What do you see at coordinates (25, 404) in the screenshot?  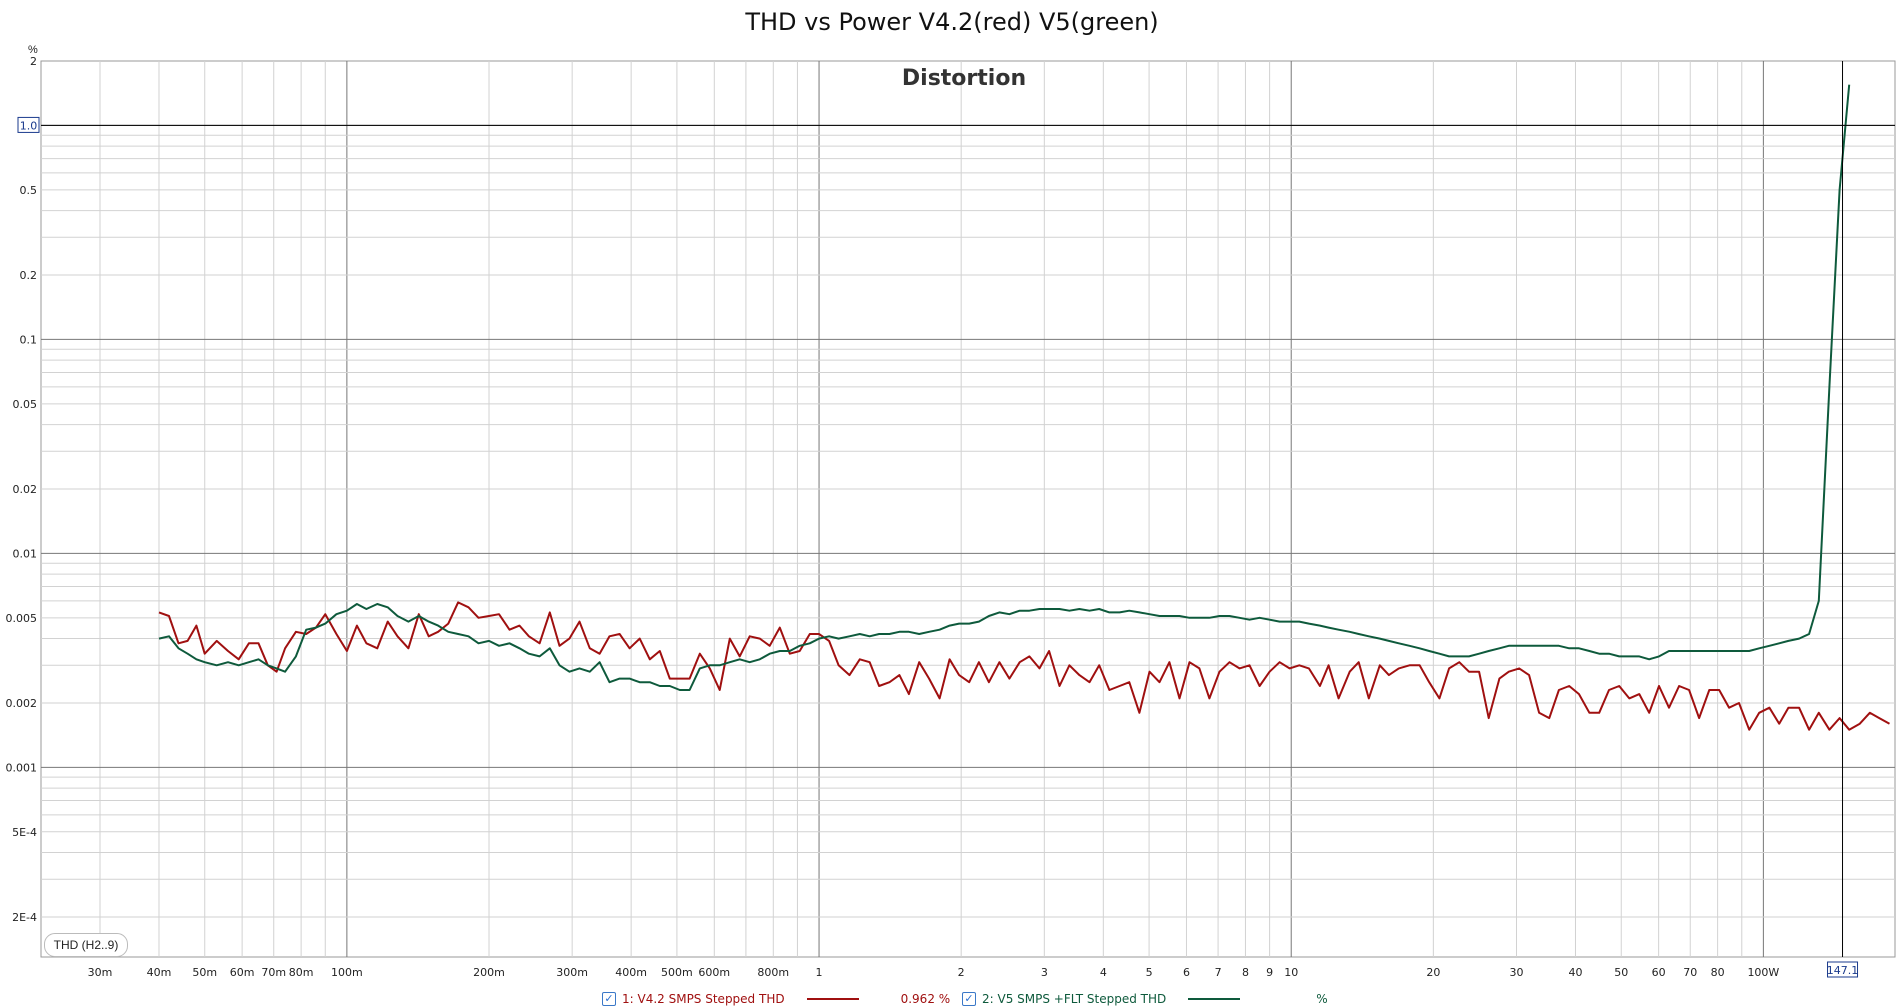 I see `y-tick-label: 0.05` at bounding box center [25, 404].